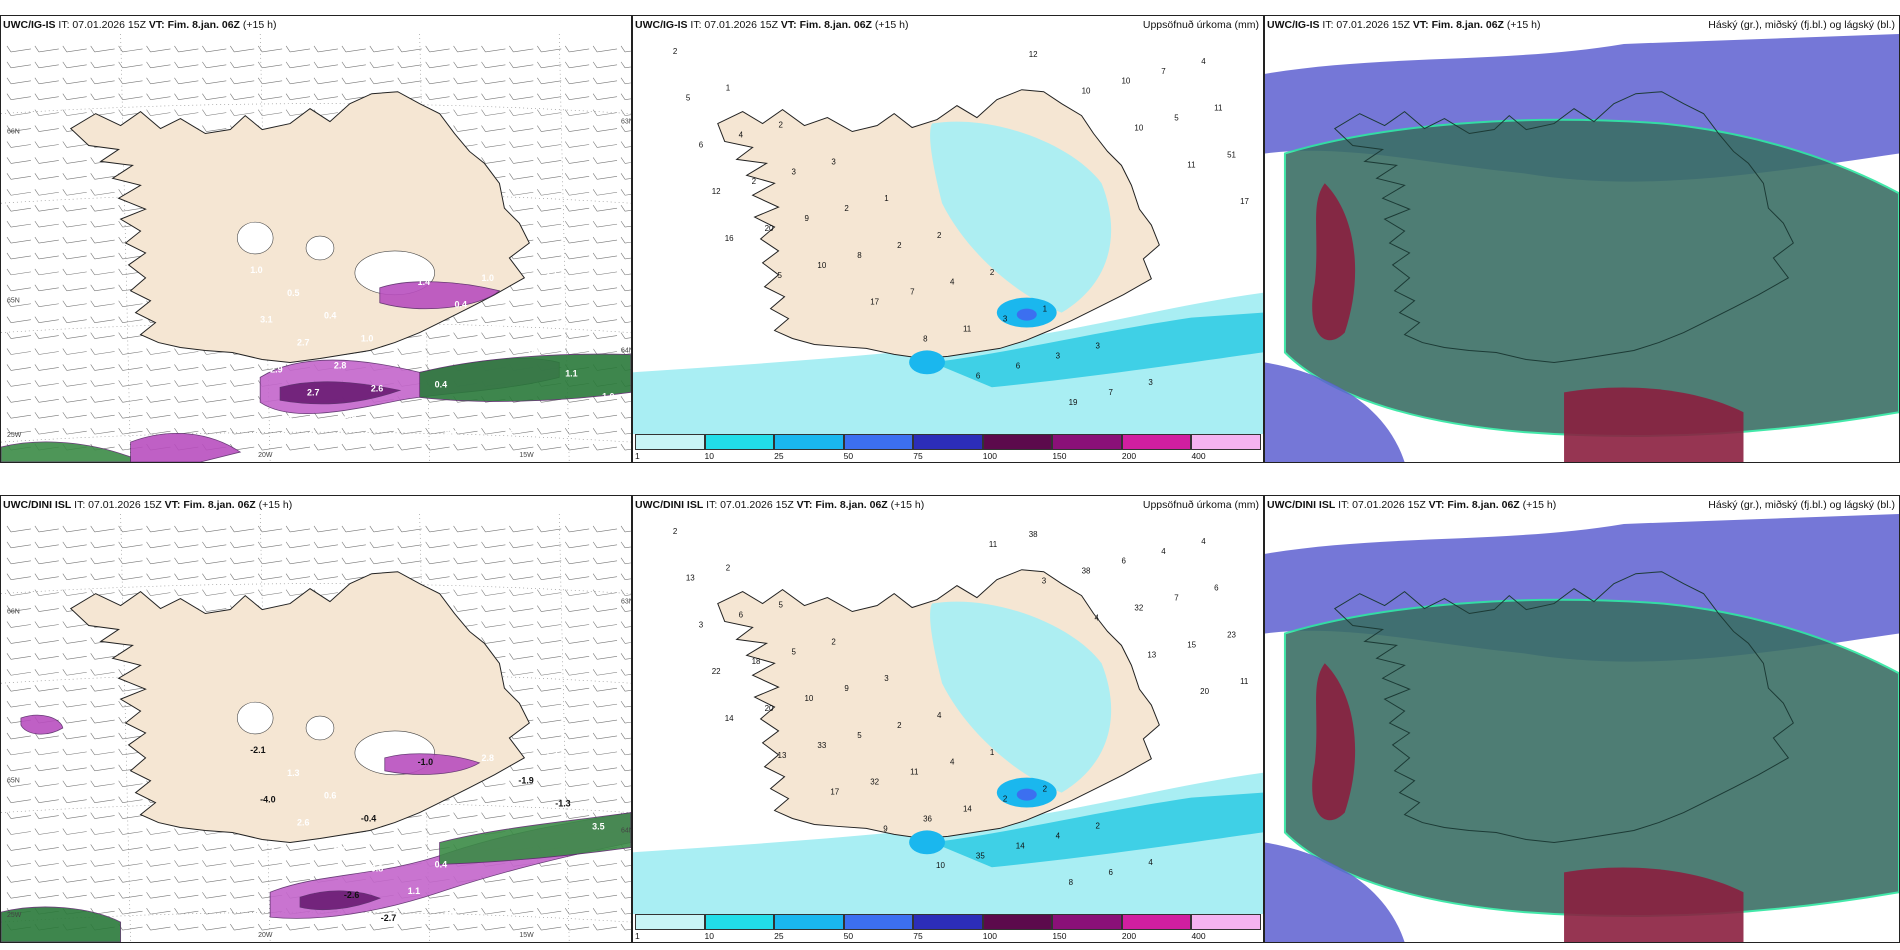 This screenshot has height=950, width=1900. What do you see at coordinates (688, 98) in the screenshot?
I see `precip-value: 5` at bounding box center [688, 98].